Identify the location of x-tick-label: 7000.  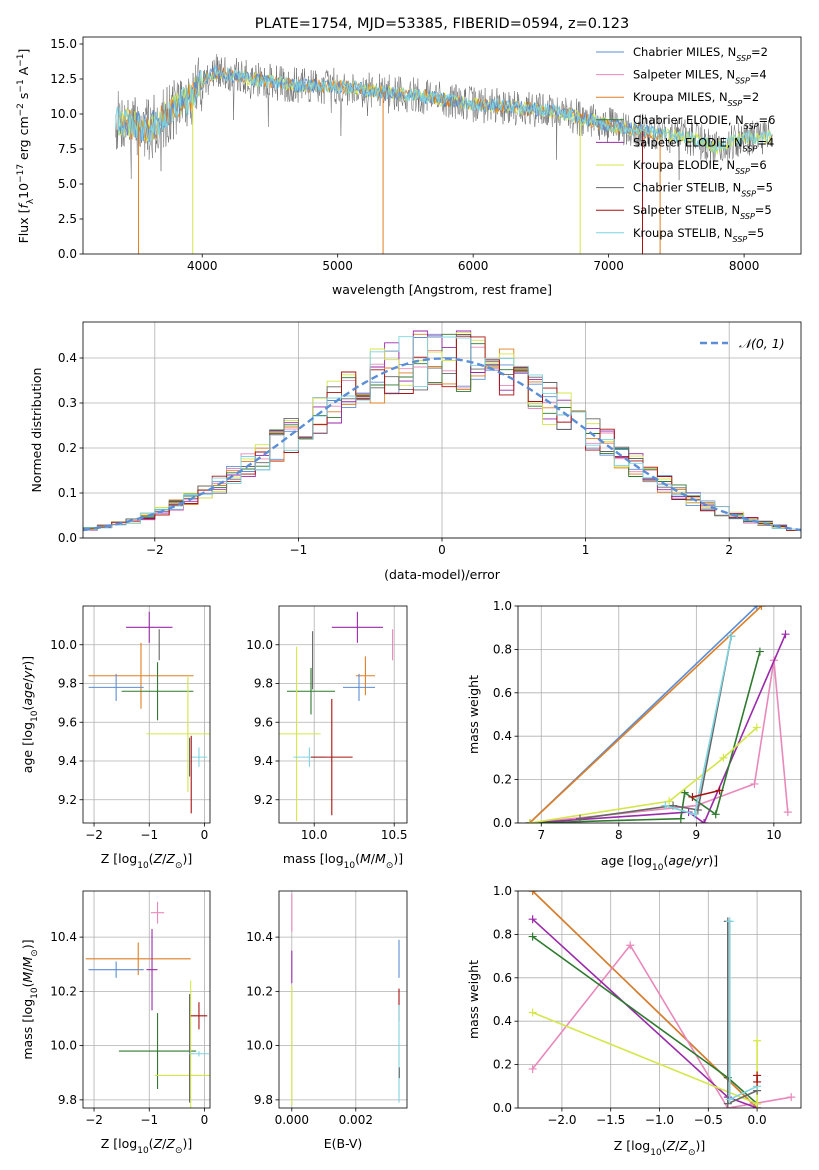
(608, 266).